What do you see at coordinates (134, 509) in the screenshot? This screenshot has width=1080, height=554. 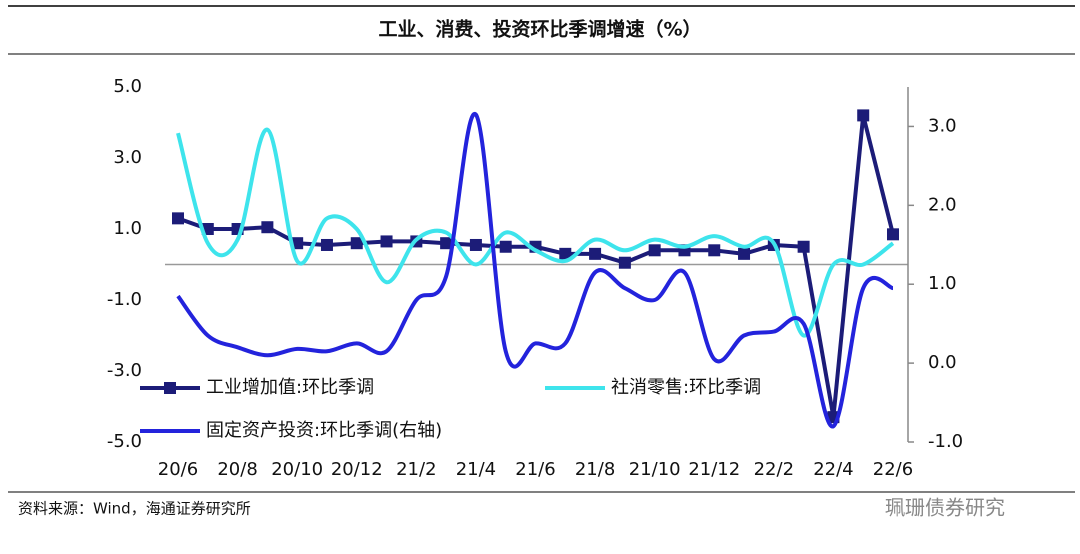 I see `source: 资料来源：Wind，海通证券研究所` at bounding box center [134, 509].